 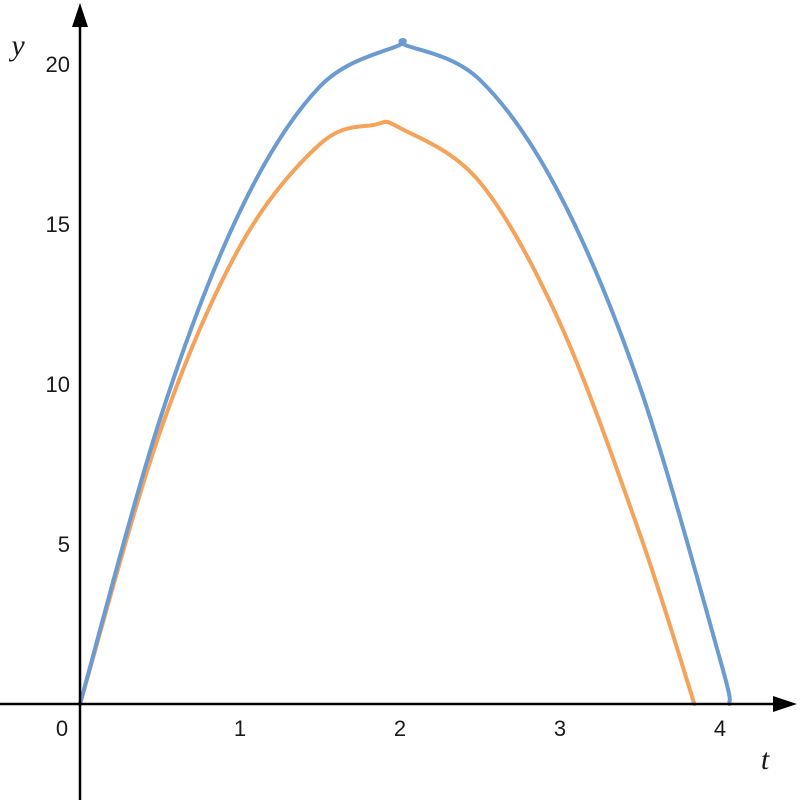 I want to click on y-tick-label: 15, so click(x=58, y=224).